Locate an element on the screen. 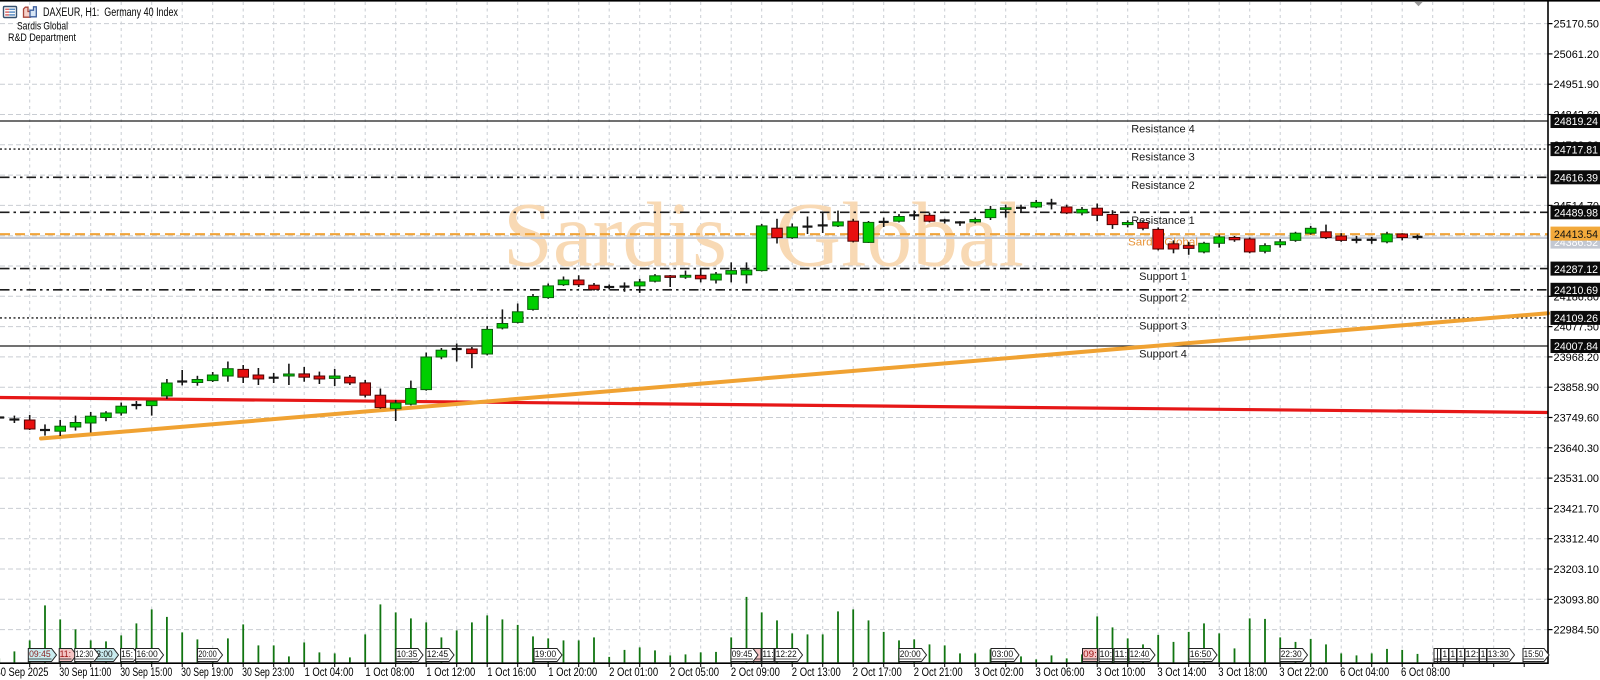 The width and height of the screenshot is (1600, 680). svg-text: 3 Oct 14:00 is located at coordinates (1181, 673).